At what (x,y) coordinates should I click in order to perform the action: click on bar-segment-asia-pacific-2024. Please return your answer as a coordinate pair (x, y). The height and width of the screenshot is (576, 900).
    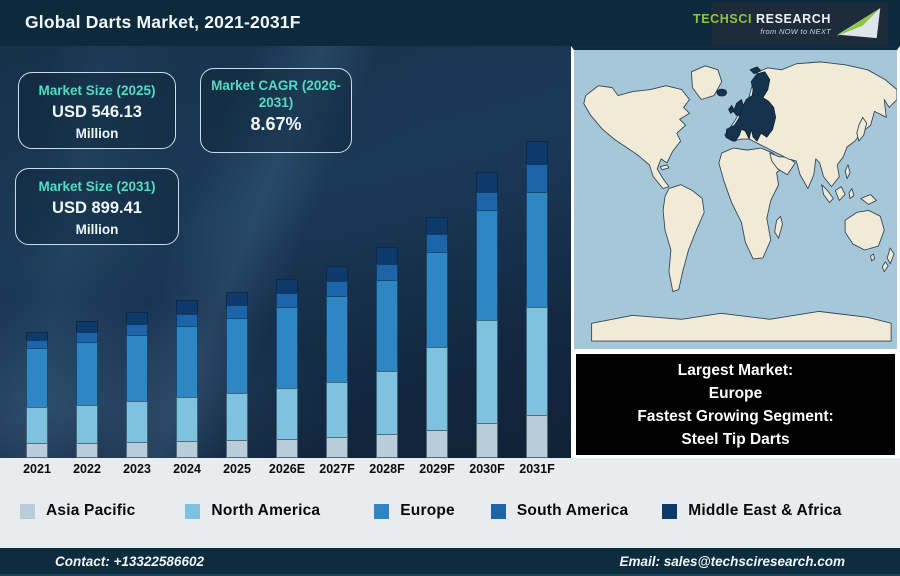
    Looking at the image, I should click on (187, 449).